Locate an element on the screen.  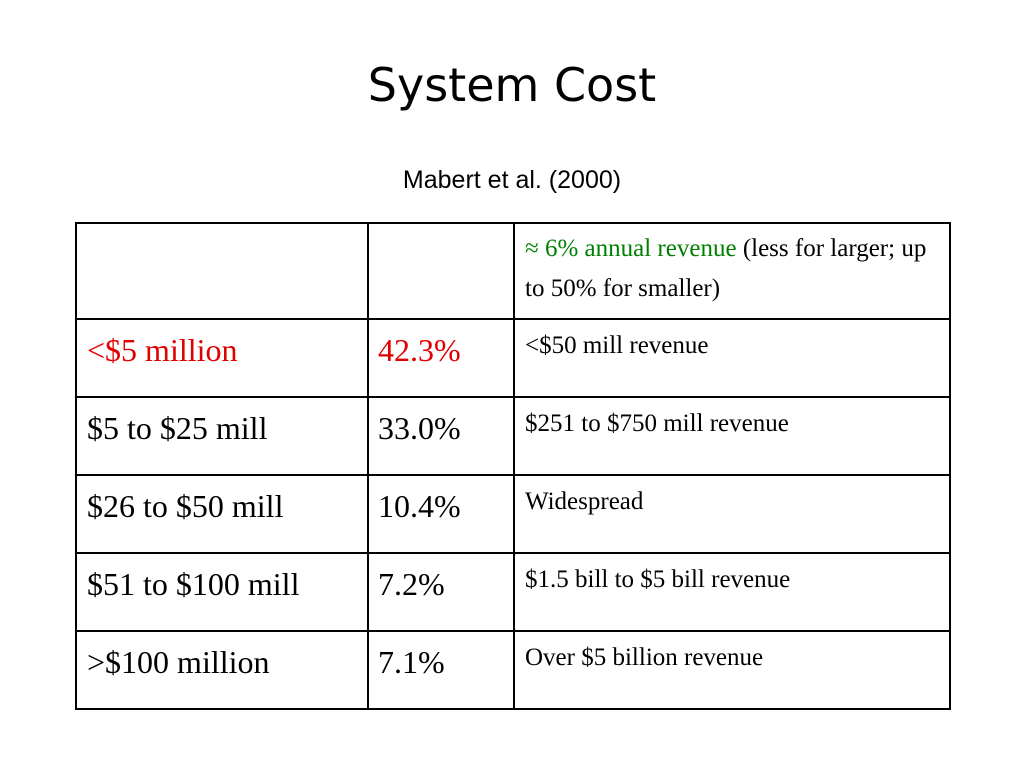
slide-title: System Cost is located at coordinates (512, 85).